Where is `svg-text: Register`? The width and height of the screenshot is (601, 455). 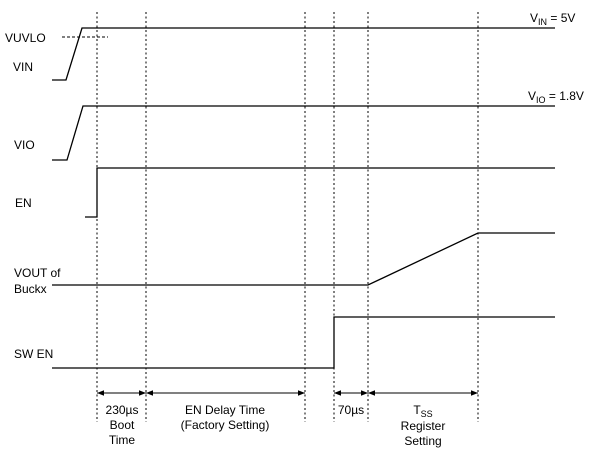 svg-text: Register is located at coordinates (423, 426).